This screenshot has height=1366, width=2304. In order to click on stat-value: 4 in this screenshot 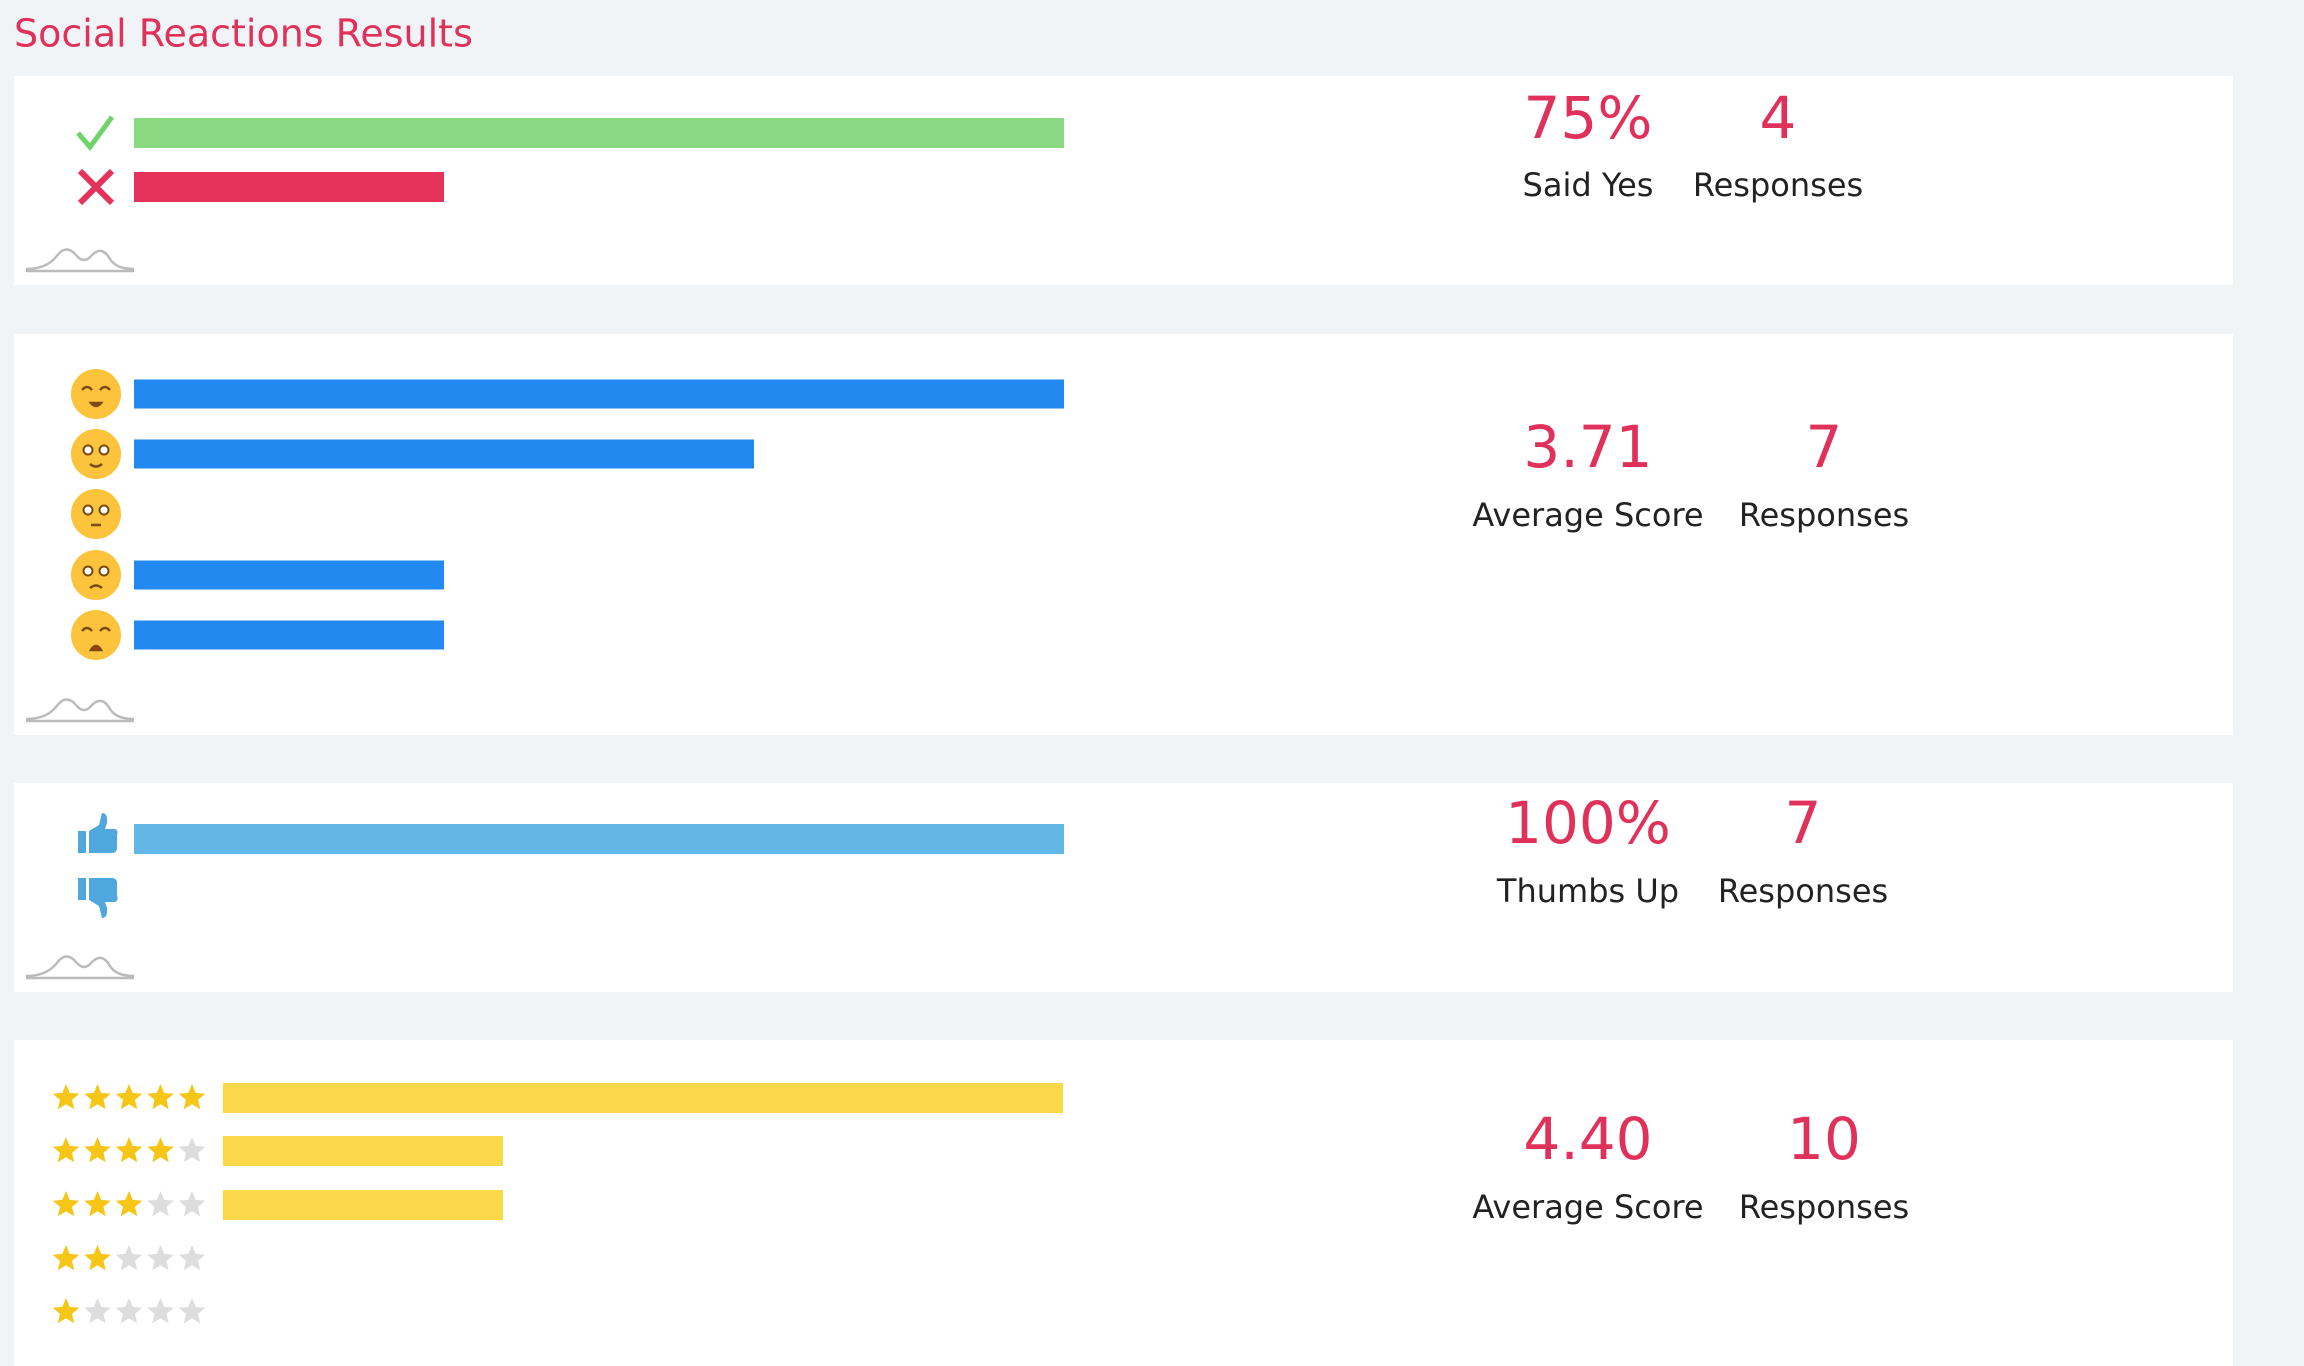, I will do `click(1778, 118)`.